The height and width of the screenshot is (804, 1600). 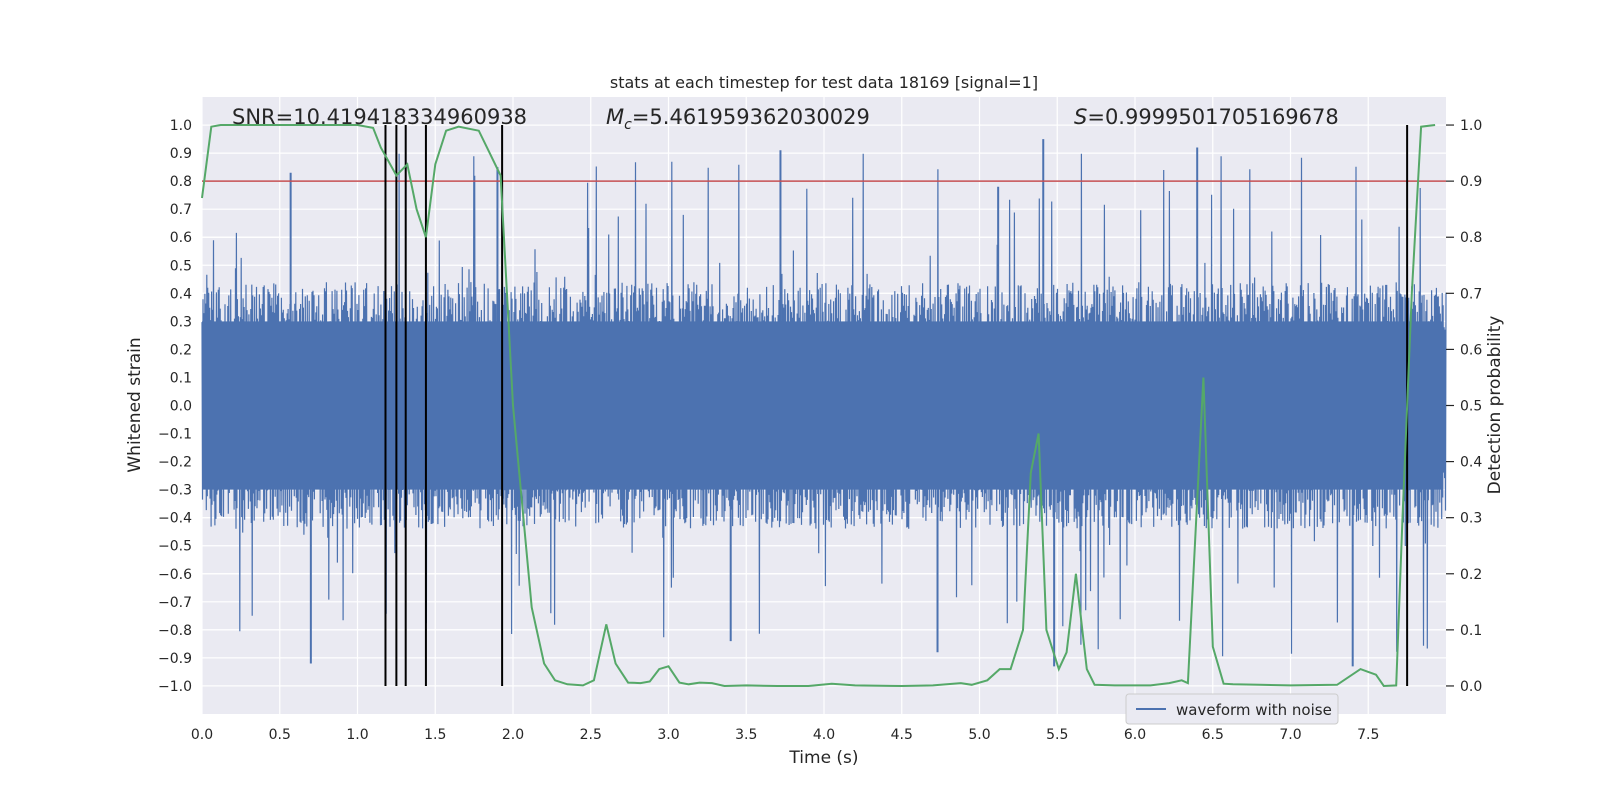 What do you see at coordinates (591, 735) in the screenshot?
I see `x-tick-label: 2.5` at bounding box center [591, 735].